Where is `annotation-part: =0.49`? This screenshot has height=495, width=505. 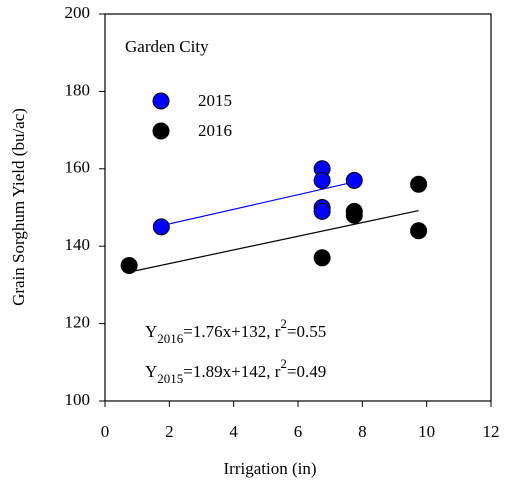 annotation-part: =0.49 is located at coordinates (306, 371).